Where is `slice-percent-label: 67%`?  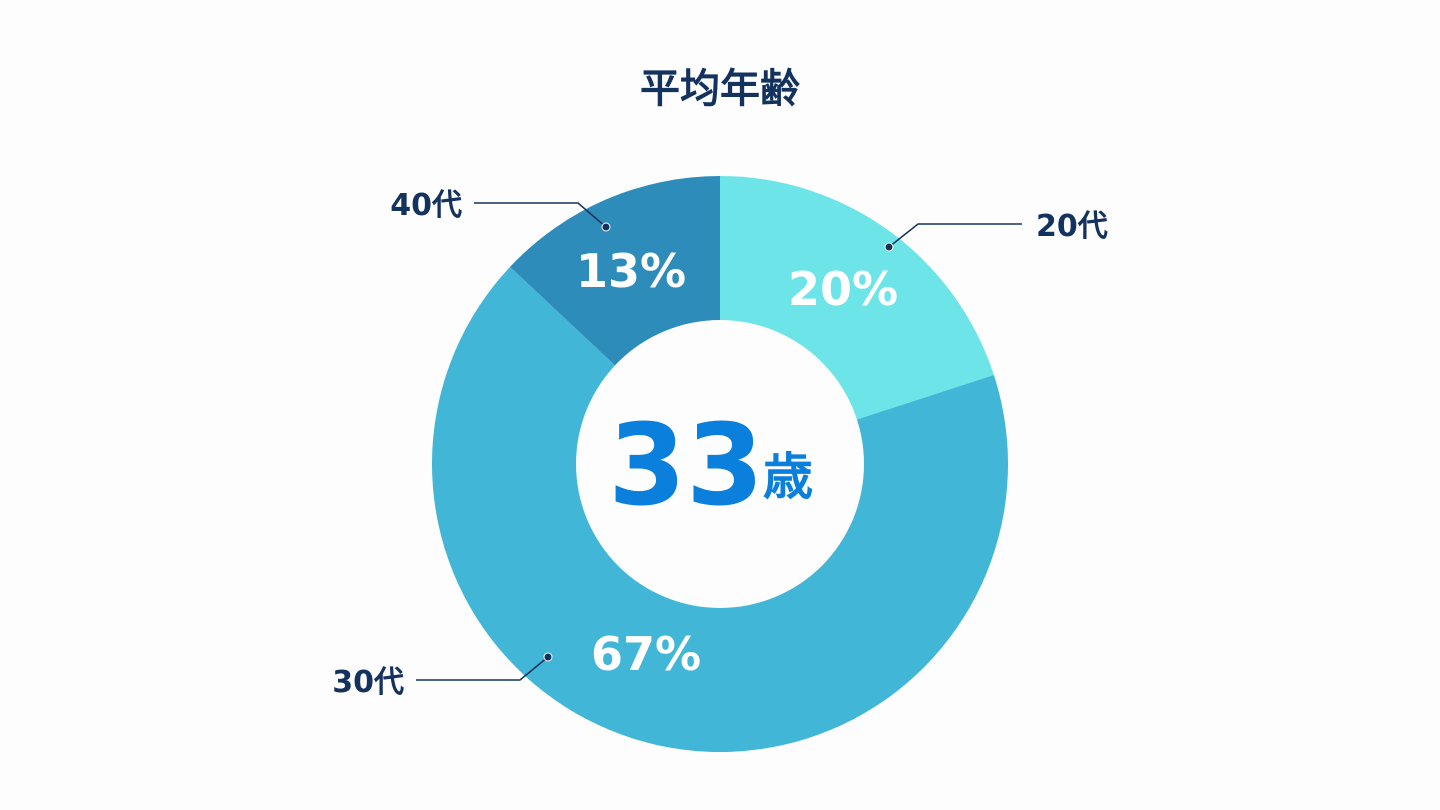 slice-percent-label: 67% is located at coordinates (646, 654).